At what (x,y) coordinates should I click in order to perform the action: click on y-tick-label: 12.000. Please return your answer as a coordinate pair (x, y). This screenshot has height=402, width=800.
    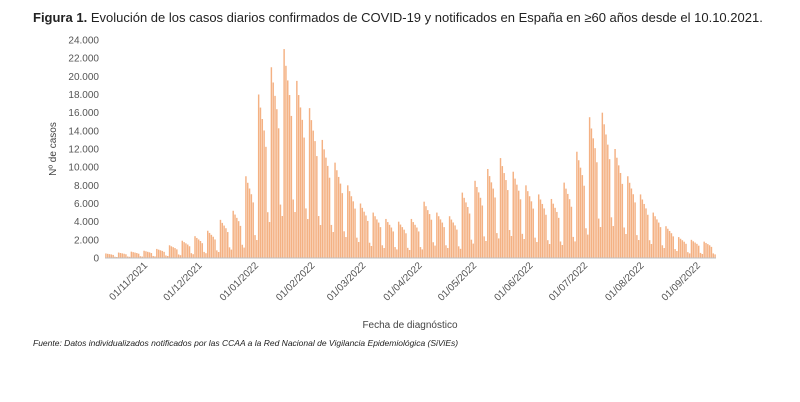
    Looking at the image, I should click on (83, 150).